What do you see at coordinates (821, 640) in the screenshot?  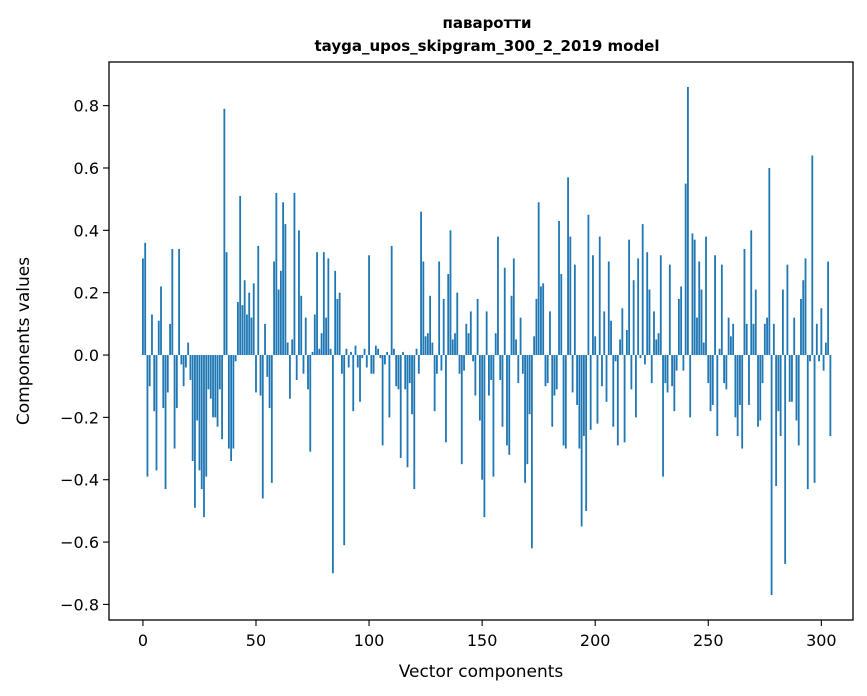 I see `x-tick-label: 300` at bounding box center [821, 640].